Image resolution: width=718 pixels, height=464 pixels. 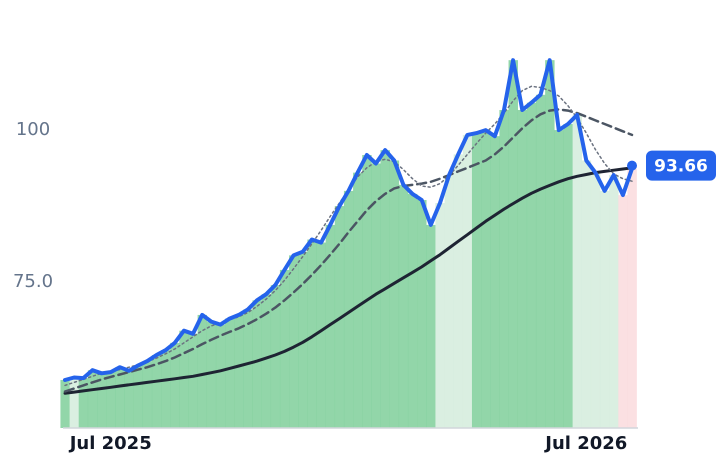 I want to click on last-label-box, so click(x=681, y=165).